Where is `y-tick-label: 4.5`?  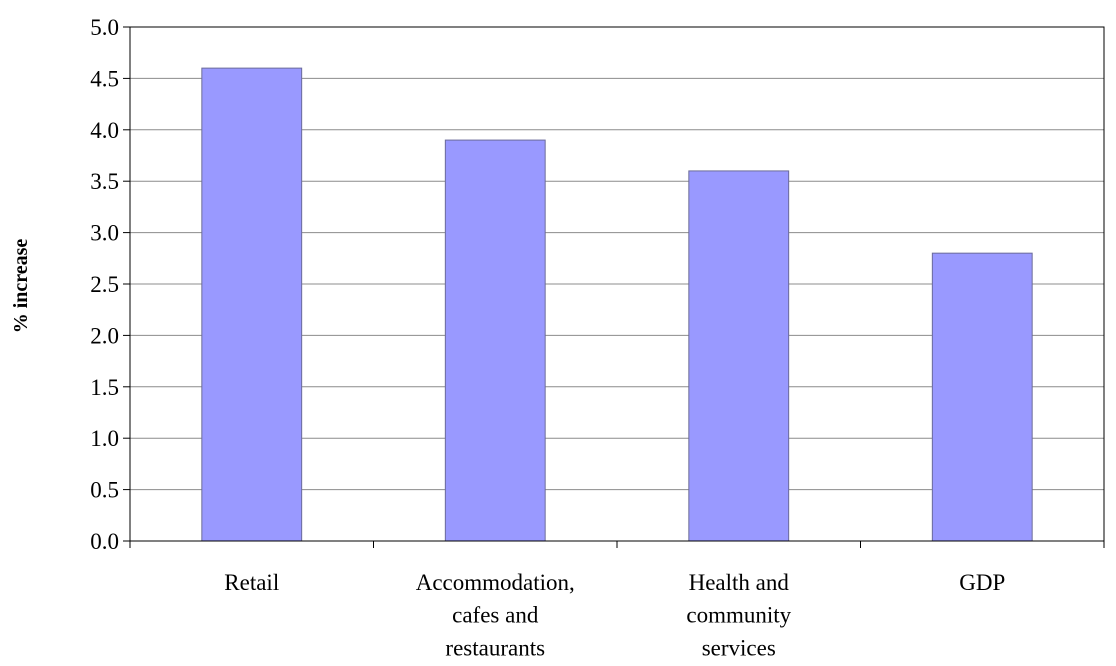 y-tick-label: 4.5 is located at coordinates (104, 78).